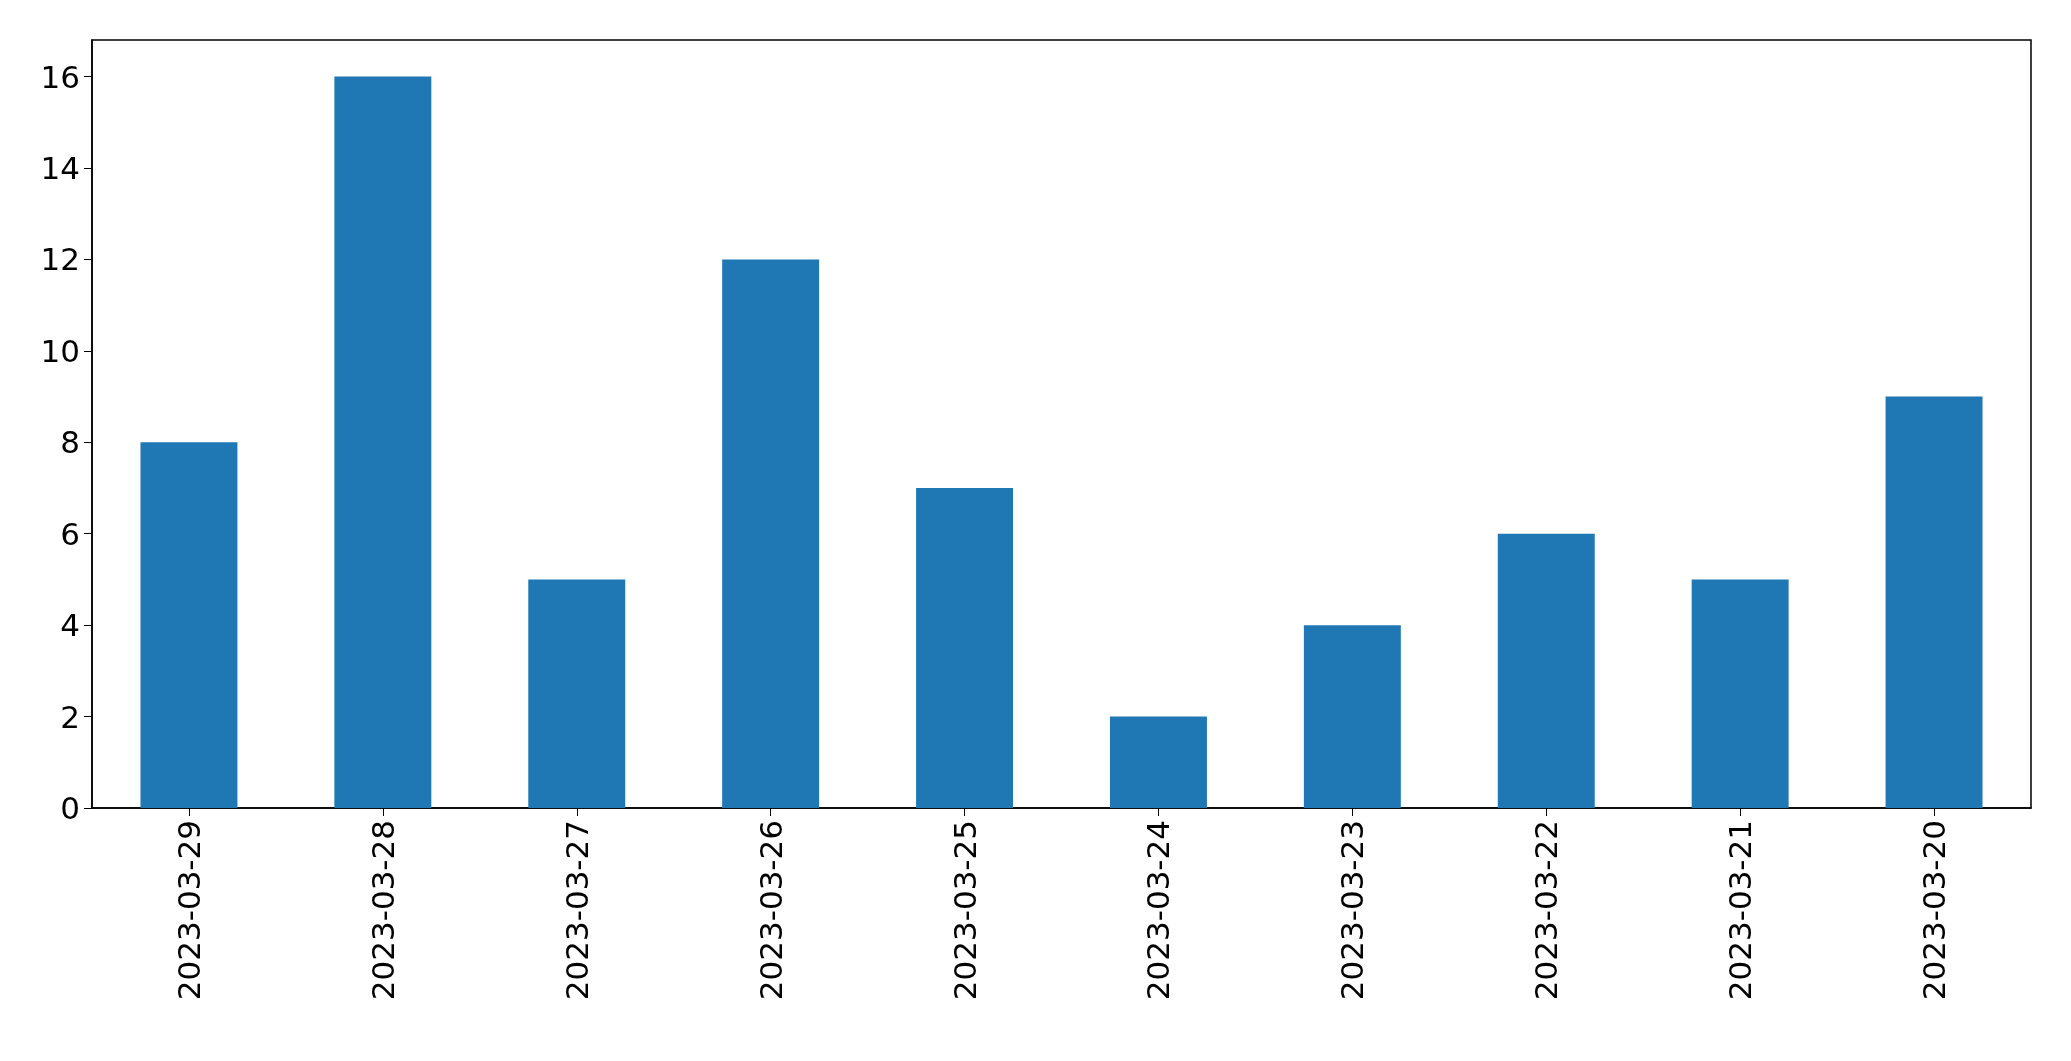 The image size is (2071, 1061). Describe the element at coordinates (70, 625) in the screenshot. I see `y-tick-label: 4` at that location.